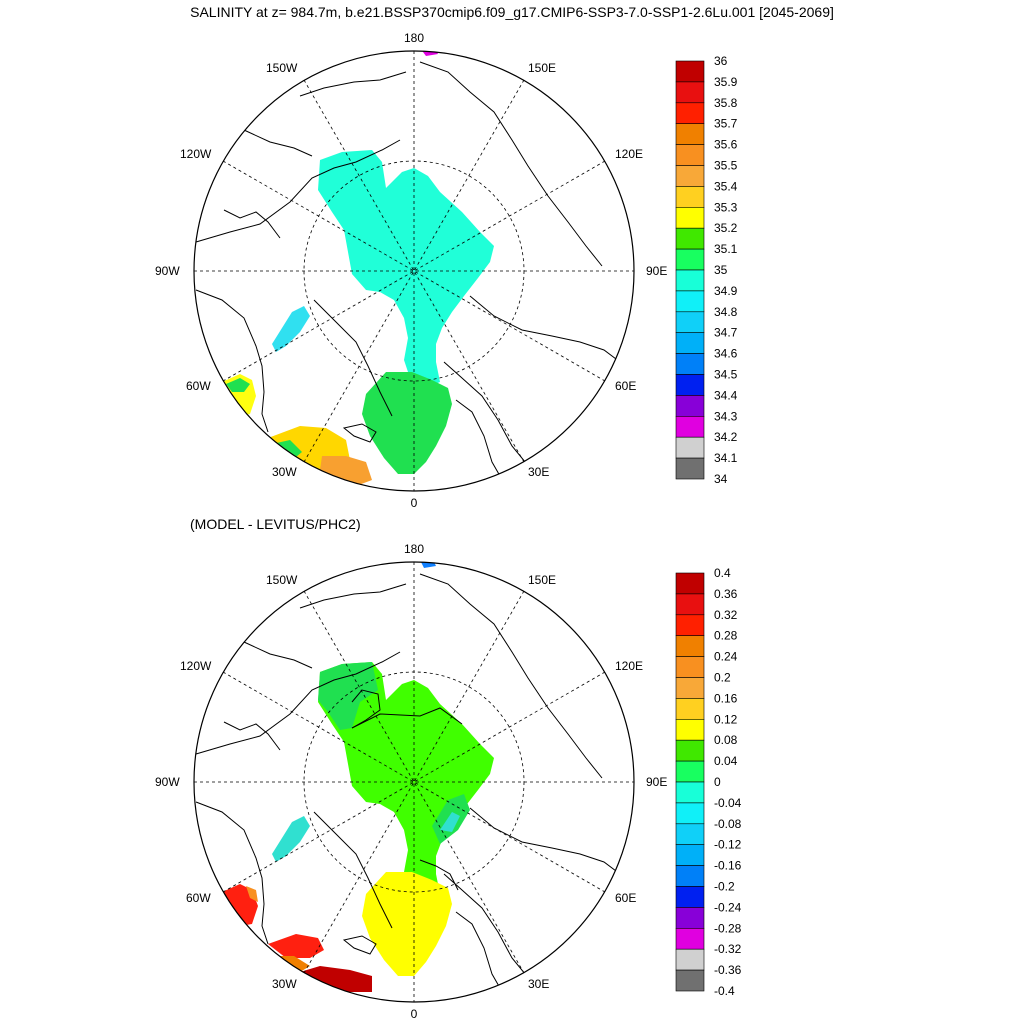 Image resolution: width=1024 pixels, height=1024 pixels. I want to click on salinity-colorbar-tick-label: 34.2, so click(726, 437).